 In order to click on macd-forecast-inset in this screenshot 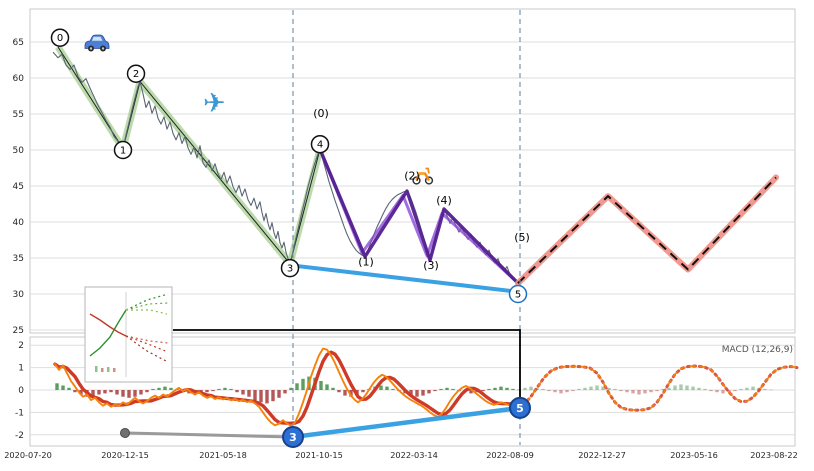, I will do `click(128, 334)`.